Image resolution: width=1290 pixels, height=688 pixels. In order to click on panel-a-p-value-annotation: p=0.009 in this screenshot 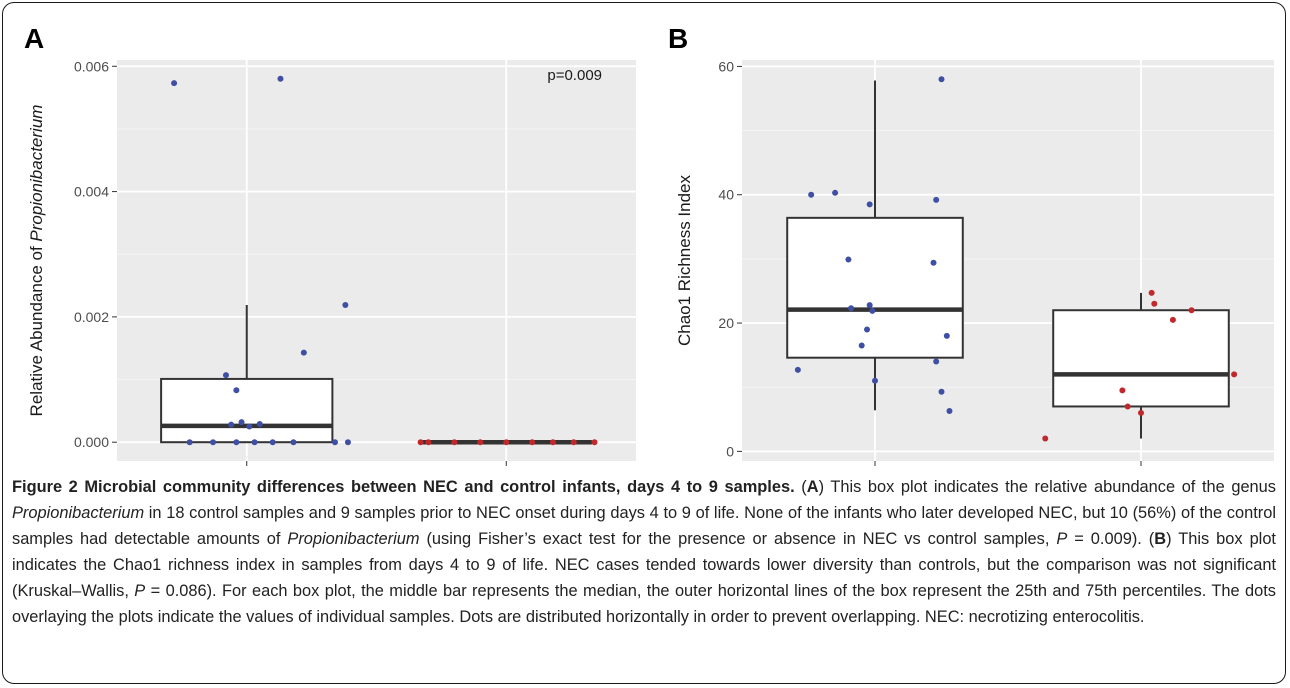, I will do `click(574, 75)`.